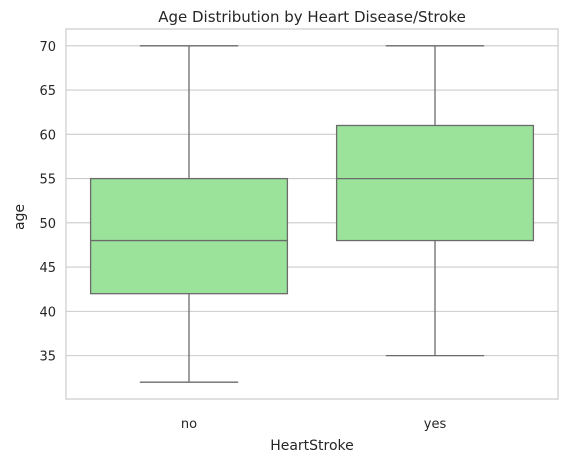 This screenshot has height=467, width=572. I want to click on y-tick-label: 45, so click(47, 268).